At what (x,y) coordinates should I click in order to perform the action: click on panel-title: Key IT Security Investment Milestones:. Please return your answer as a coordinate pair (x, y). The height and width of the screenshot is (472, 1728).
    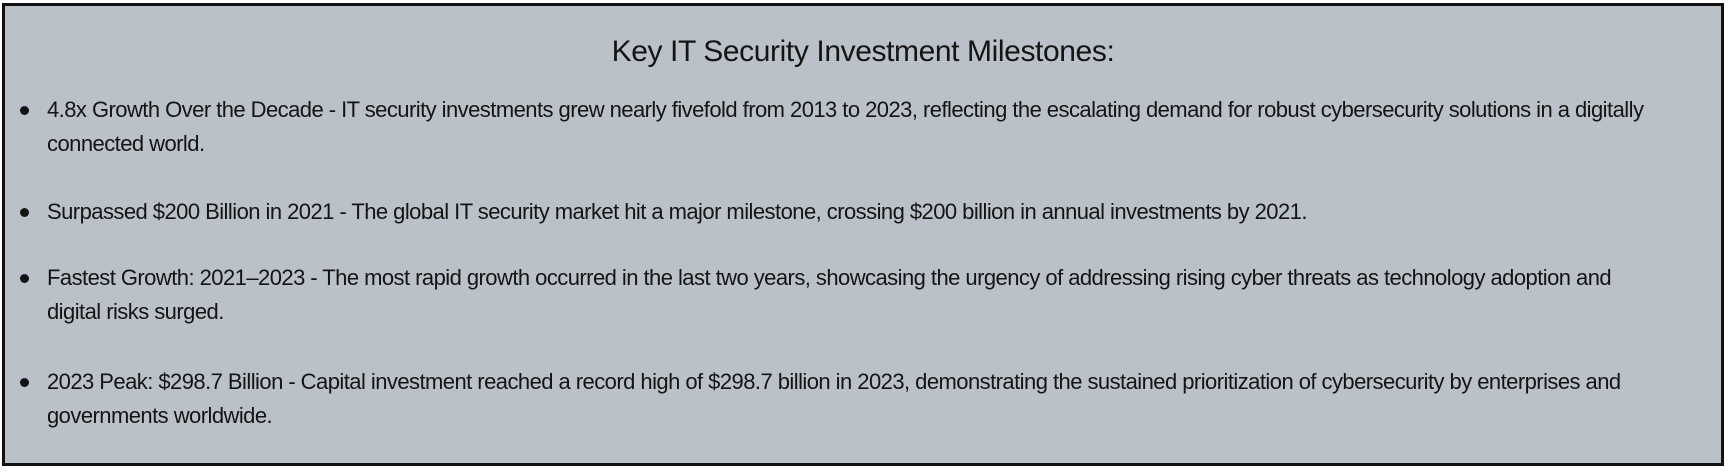
    Looking at the image, I should click on (863, 51).